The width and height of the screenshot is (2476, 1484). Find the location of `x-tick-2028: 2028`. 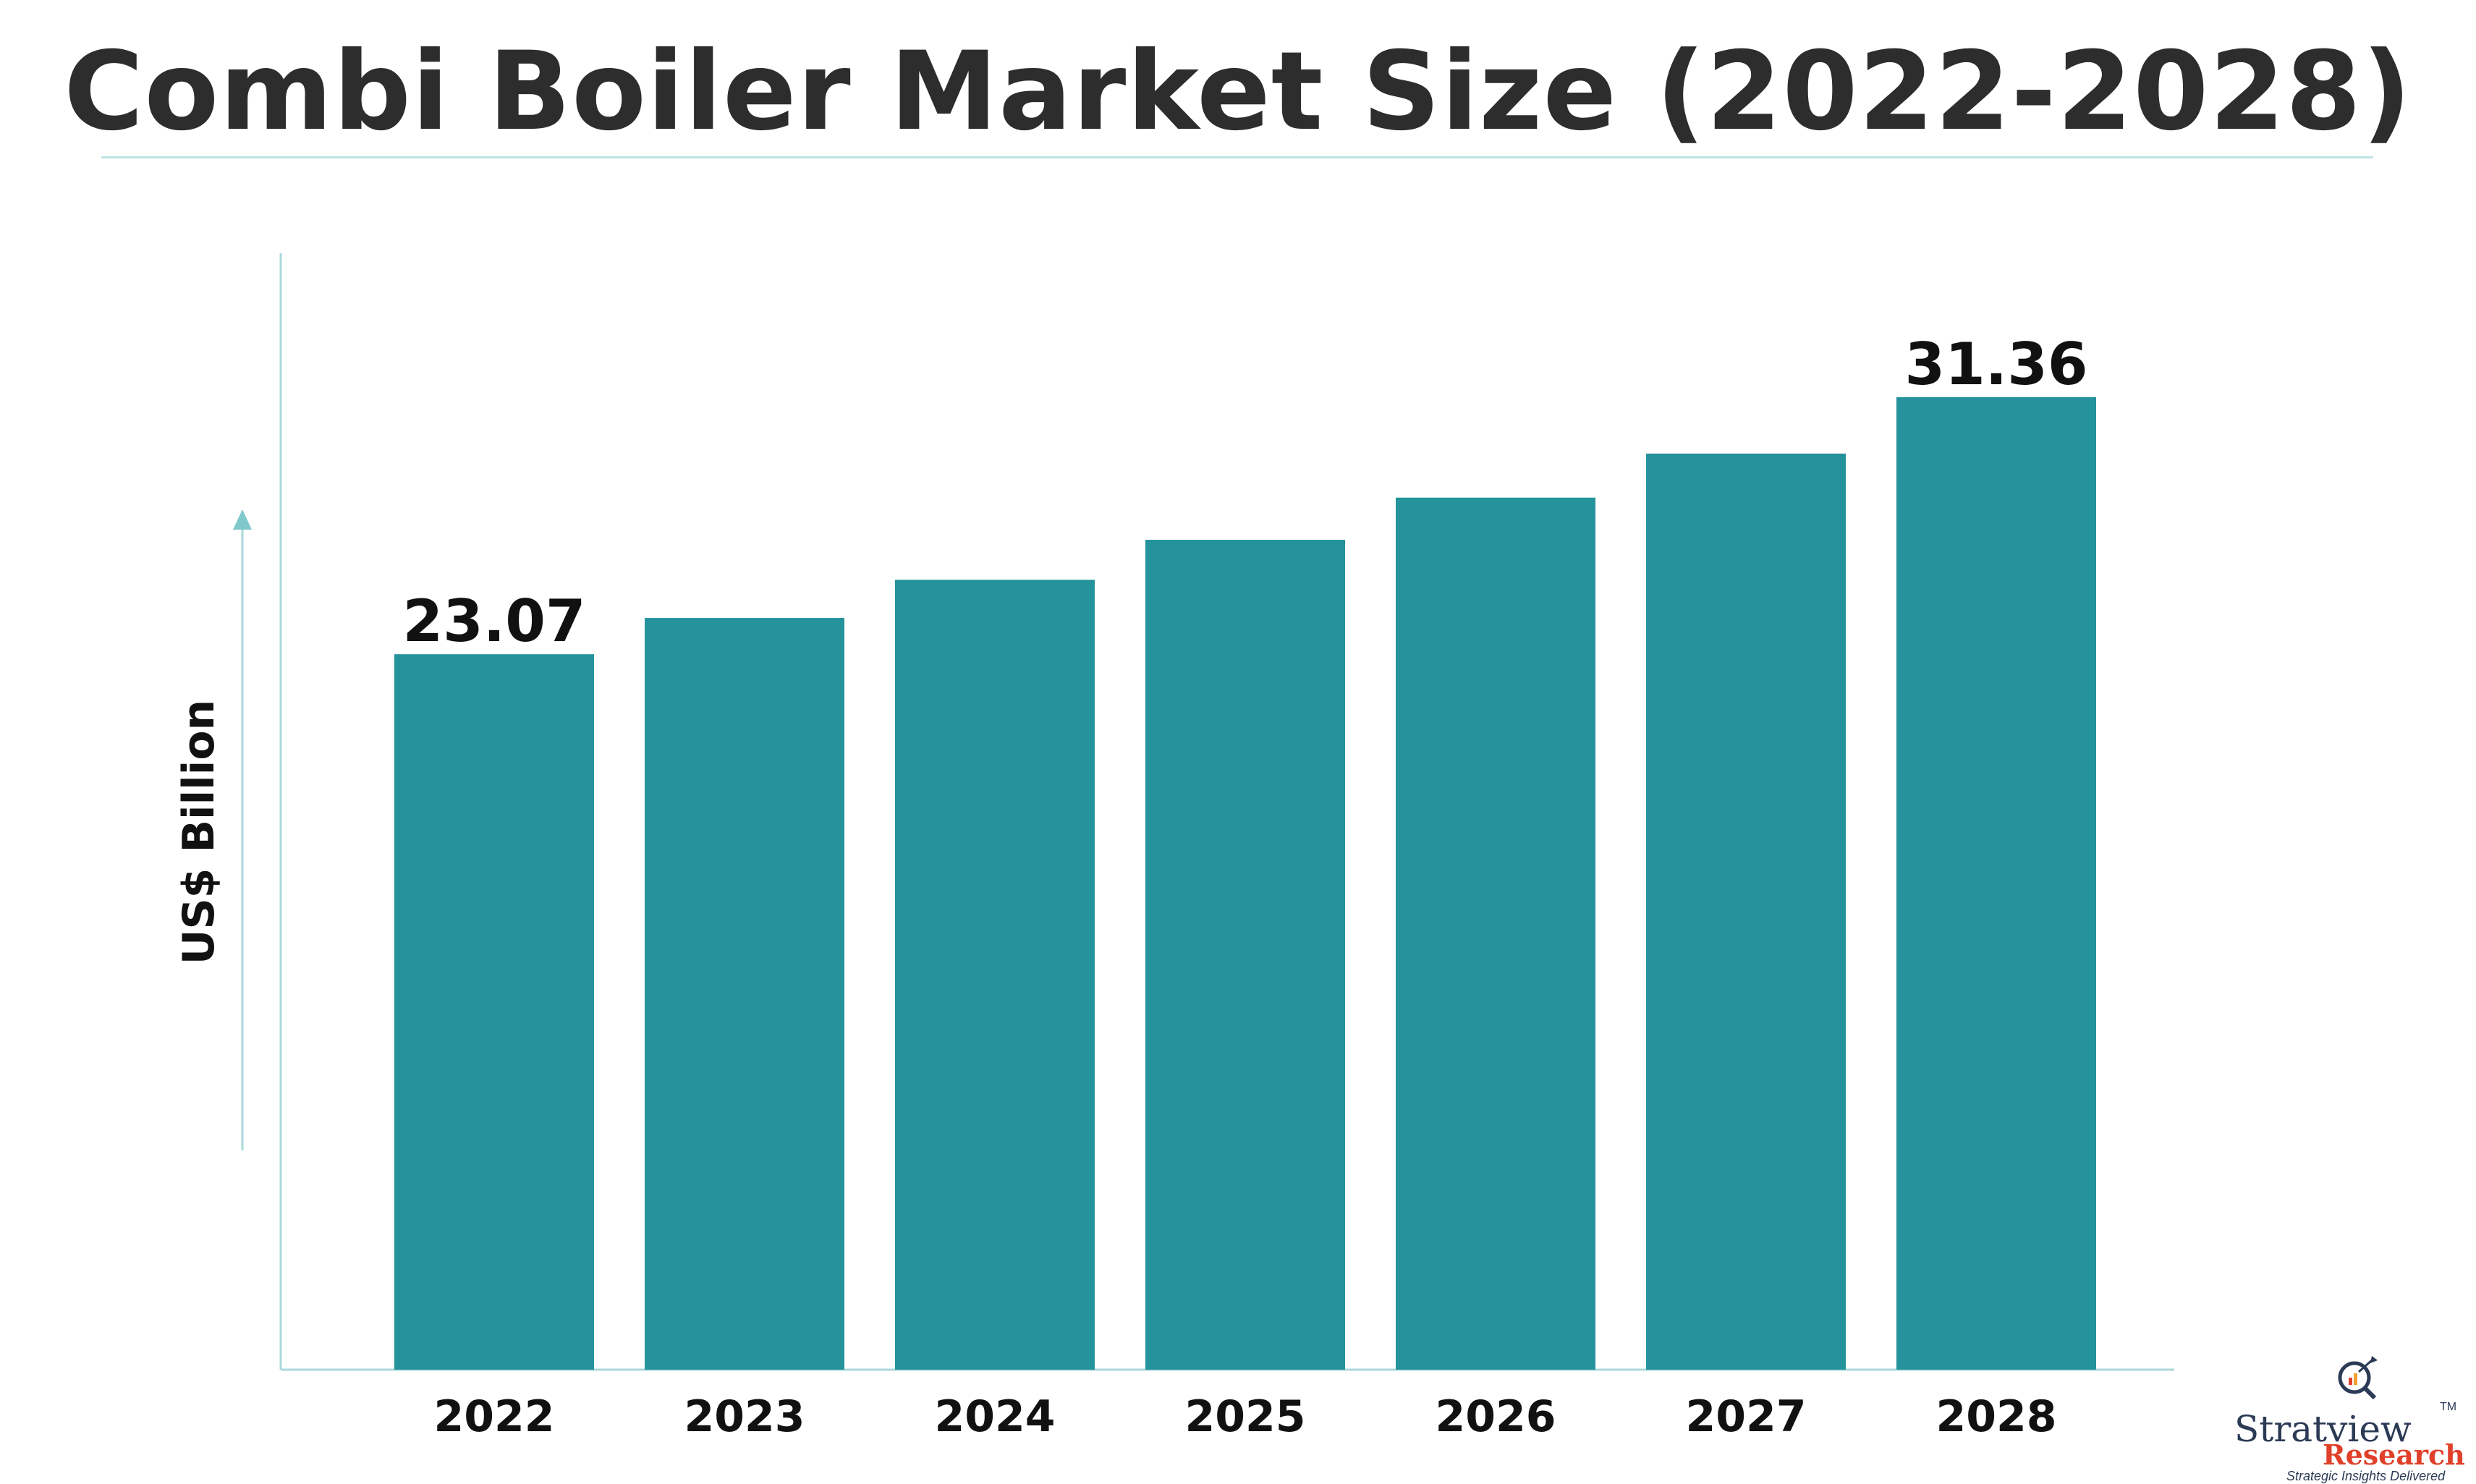

x-tick-2028: 2028 is located at coordinates (1996, 1416).